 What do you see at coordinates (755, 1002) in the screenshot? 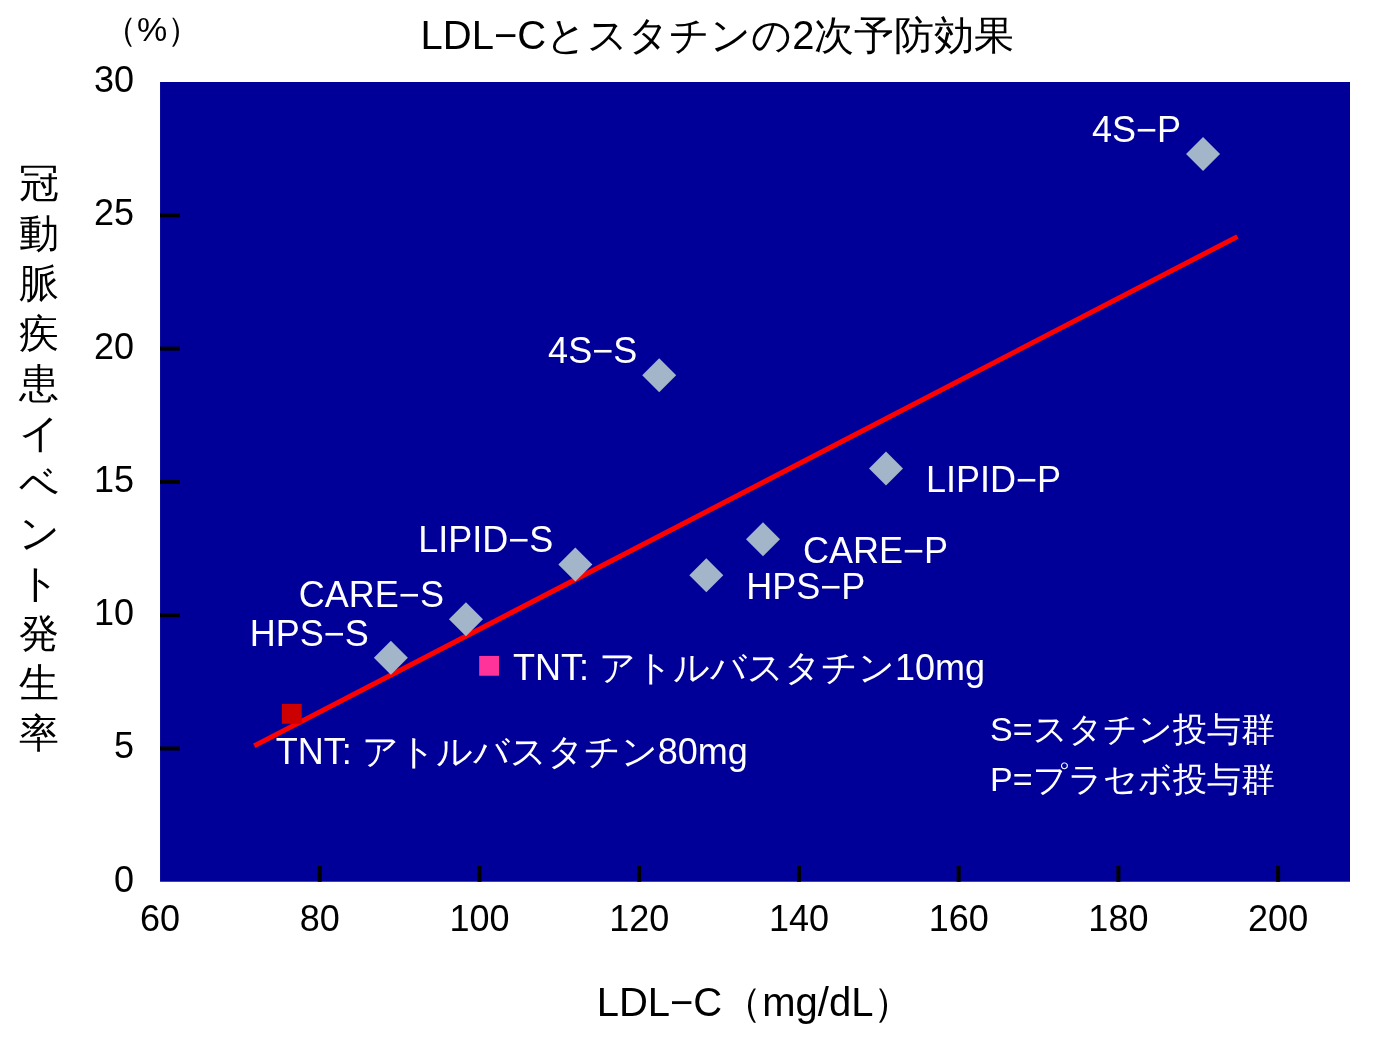
I see `x-axis-title: LDL−C（mg/dL）` at bounding box center [755, 1002].